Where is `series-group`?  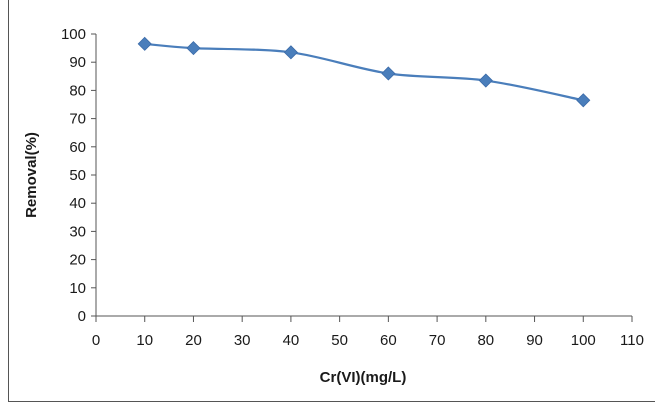
series-group is located at coordinates (364, 72).